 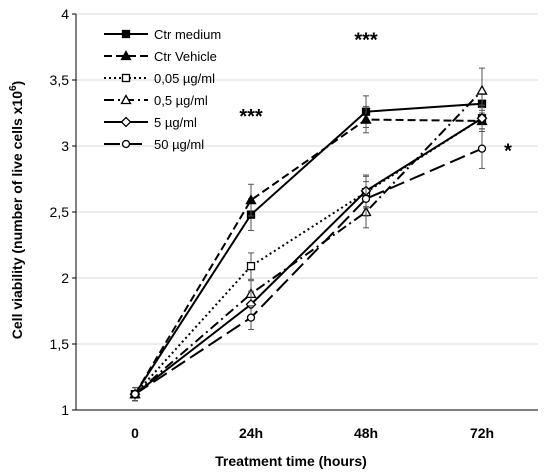 I want to click on legend-label: 50 µg/ml, so click(x=179, y=144).